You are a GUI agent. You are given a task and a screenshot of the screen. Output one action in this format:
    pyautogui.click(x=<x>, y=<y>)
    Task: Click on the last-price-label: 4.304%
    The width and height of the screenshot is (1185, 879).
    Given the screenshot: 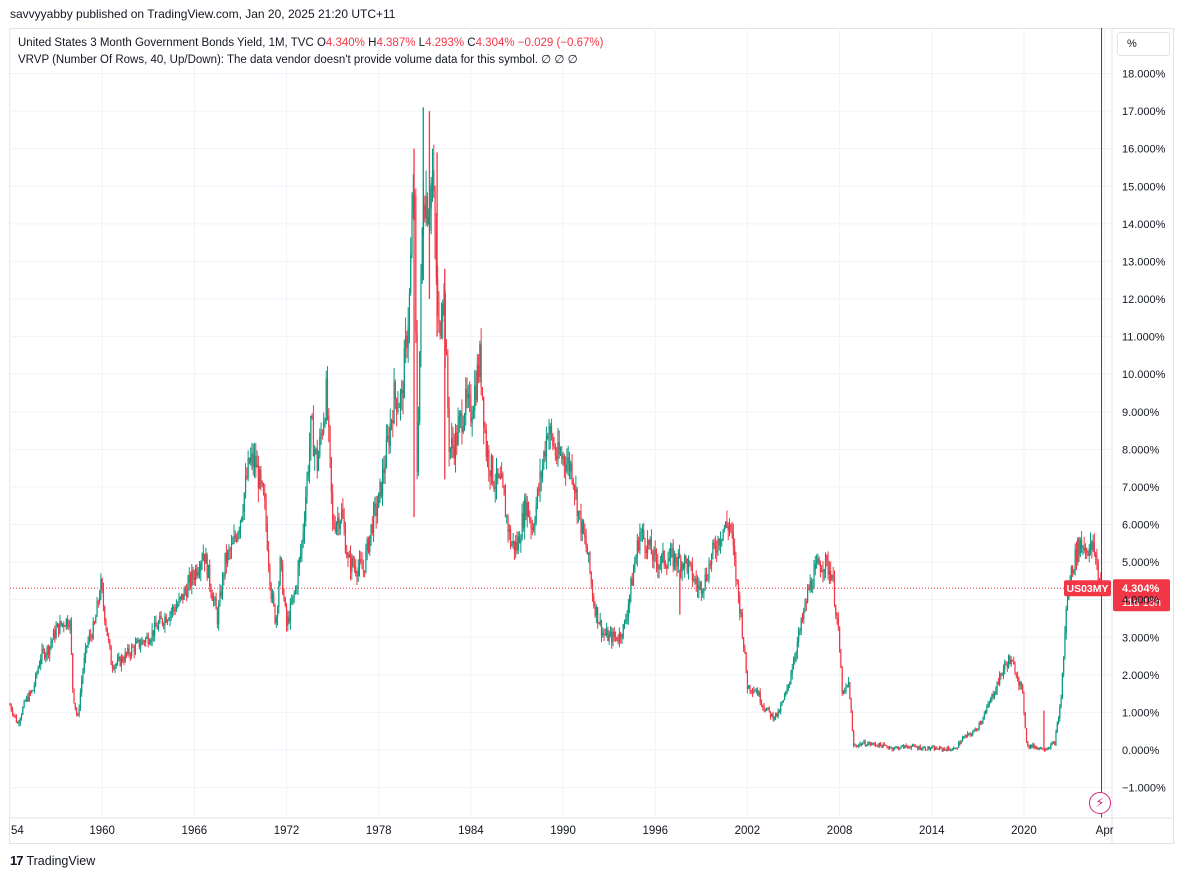 What is the action you would take?
    pyautogui.click(x=1141, y=589)
    